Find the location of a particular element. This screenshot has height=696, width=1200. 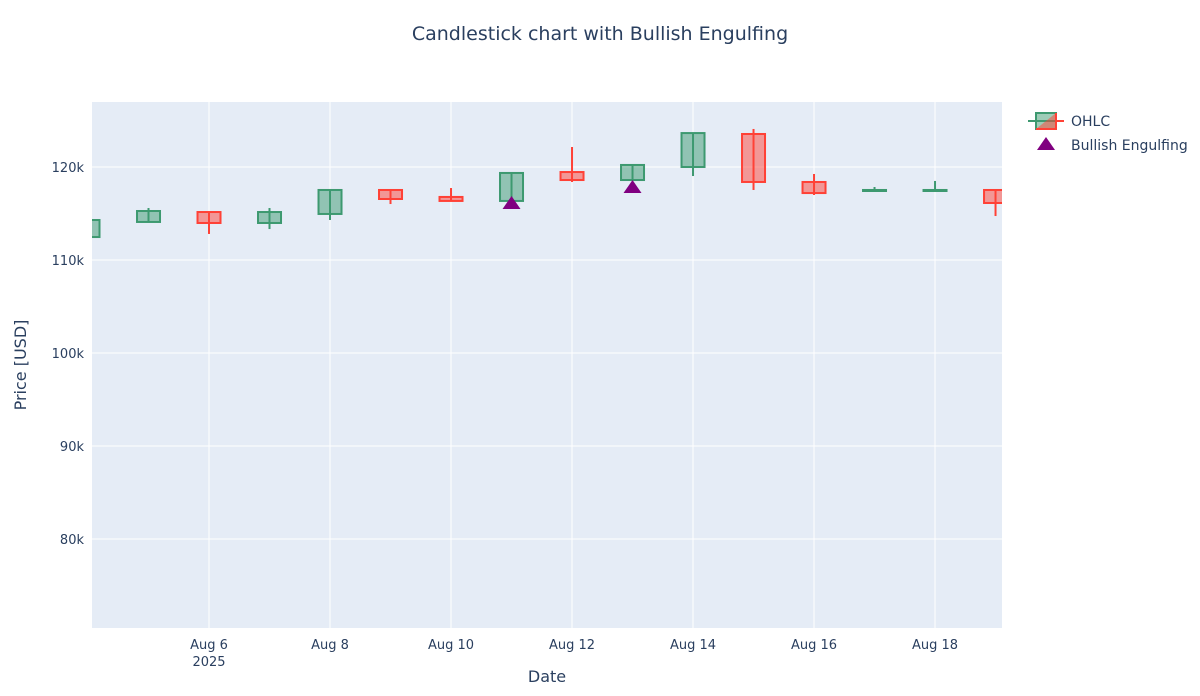

x-axis-title: Date is located at coordinates (547, 676).